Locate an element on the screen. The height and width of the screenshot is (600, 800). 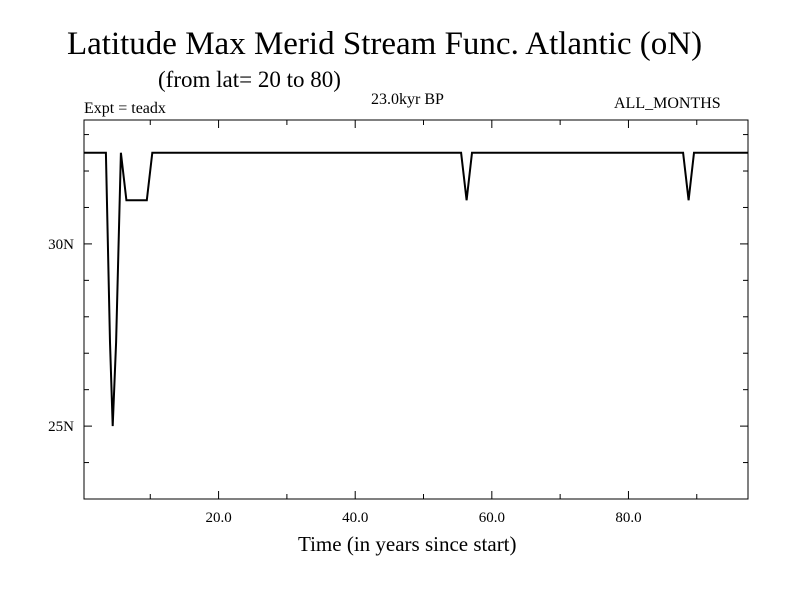
months-label: ALL_MONTHS is located at coordinates (667, 103).